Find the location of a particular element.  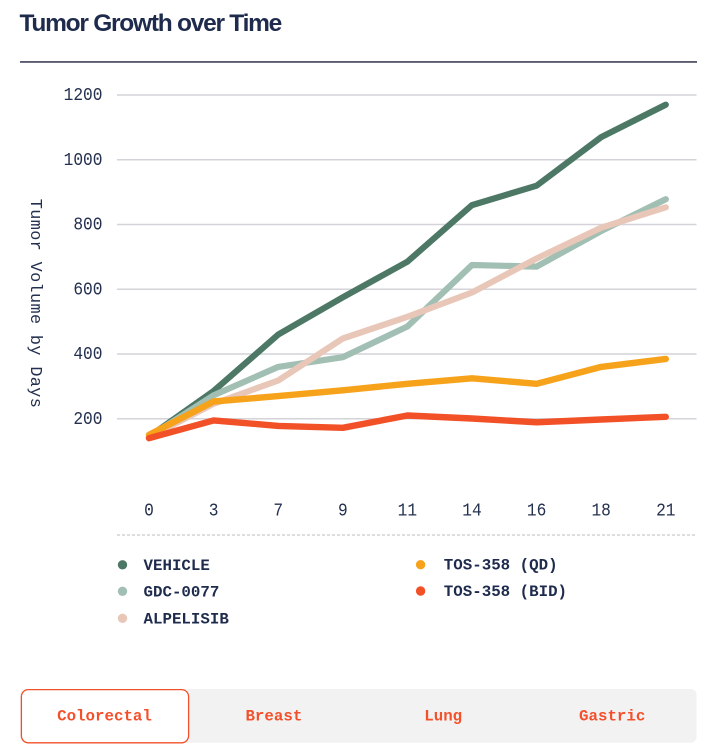

svg-text: TOS-358 (QD) is located at coordinates (501, 566).